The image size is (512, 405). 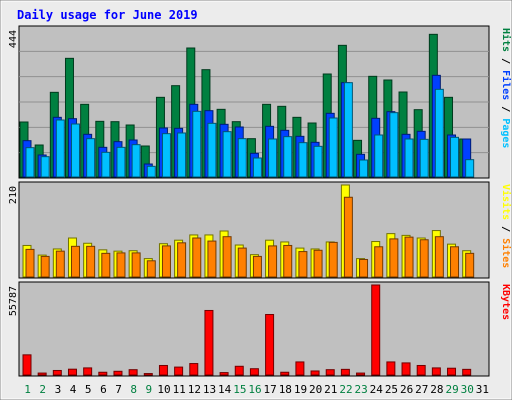 What do you see at coordinates (103, 389) in the screenshot?
I see `day-label-6: 6` at bounding box center [103, 389].